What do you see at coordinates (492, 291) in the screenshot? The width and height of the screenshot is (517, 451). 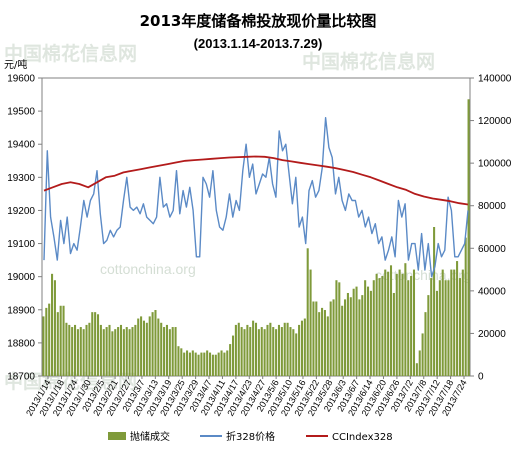 I see `right-tick-label-5: 40000` at bounding box center [492, 291].